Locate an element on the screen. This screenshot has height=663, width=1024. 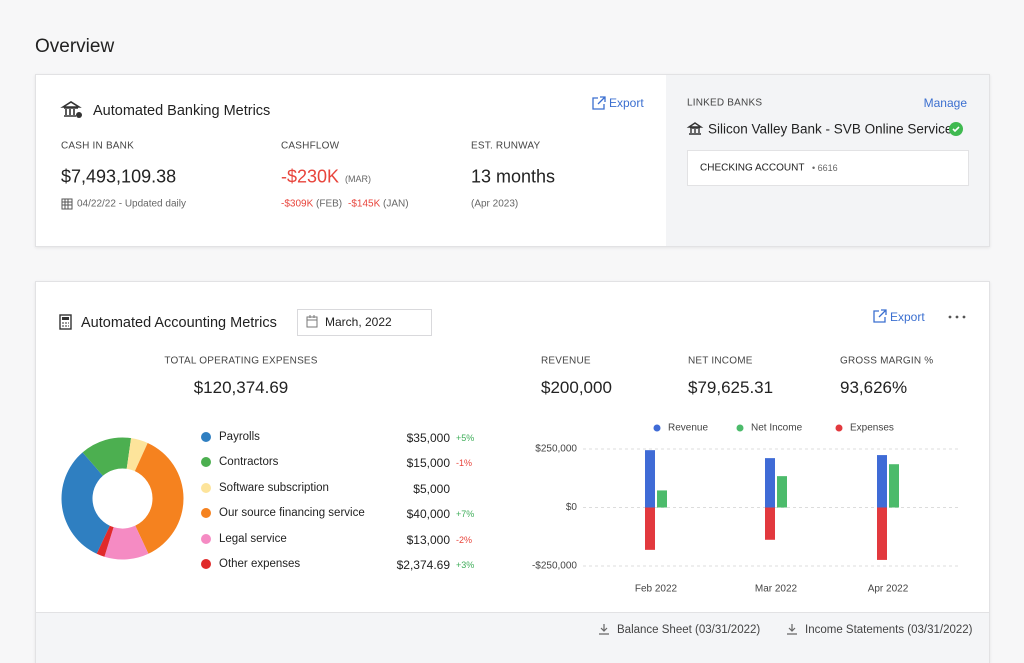
x-tick-label: Mar 2022 is located at coordinates (776, 589).